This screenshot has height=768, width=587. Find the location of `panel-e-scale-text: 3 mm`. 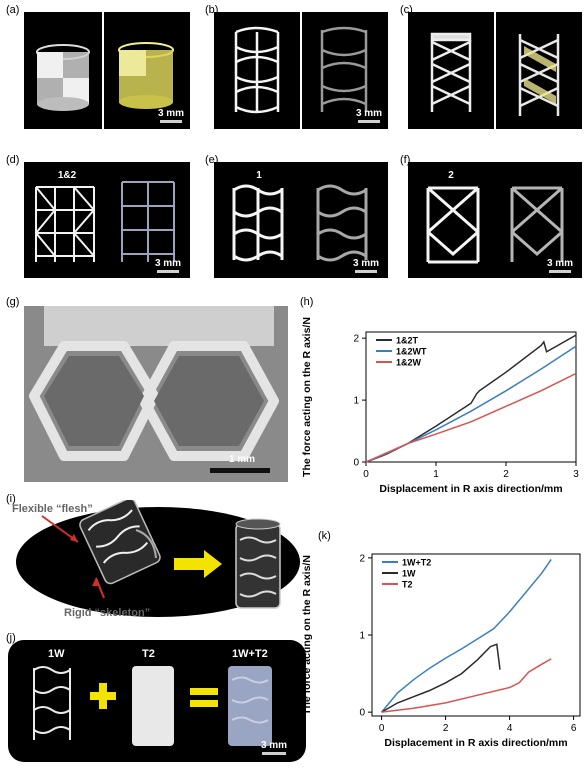

panel-e-scale-text: 3 mm is located at coordinates (366, 263).